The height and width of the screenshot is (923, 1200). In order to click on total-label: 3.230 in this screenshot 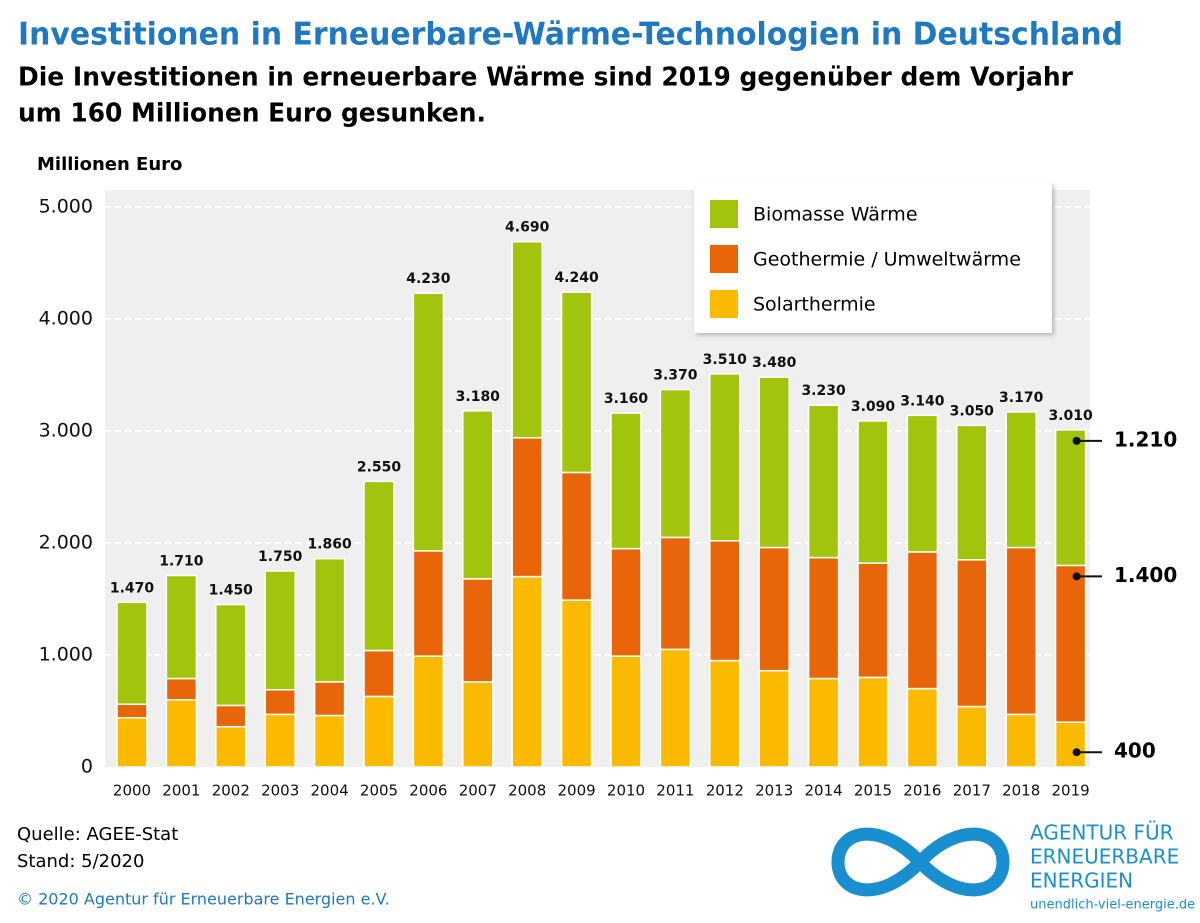, I will do `click(823, 391)`.